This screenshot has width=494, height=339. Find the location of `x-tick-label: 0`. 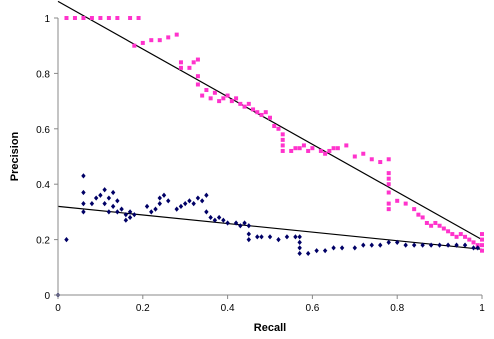

x-tick-label: 0 is located at coordinates (58, 308).